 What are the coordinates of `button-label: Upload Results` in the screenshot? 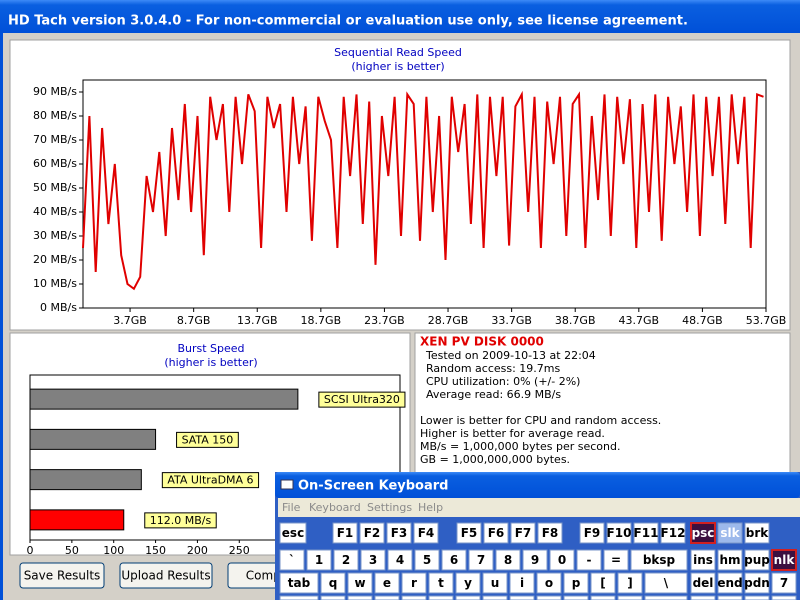 It's located at (165, 576).